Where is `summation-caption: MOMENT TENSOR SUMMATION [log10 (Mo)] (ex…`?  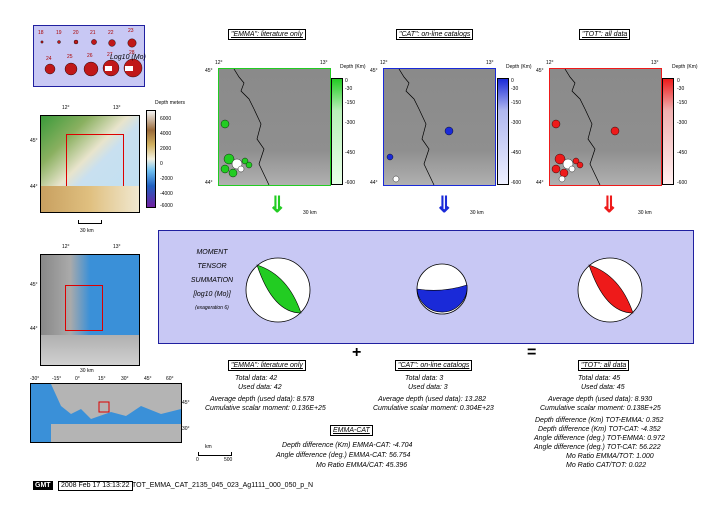
summation-caption: MOMENT TENSOR SUMMATION [log10 (Mo)] (ex… is located at coordinates (212, 280).